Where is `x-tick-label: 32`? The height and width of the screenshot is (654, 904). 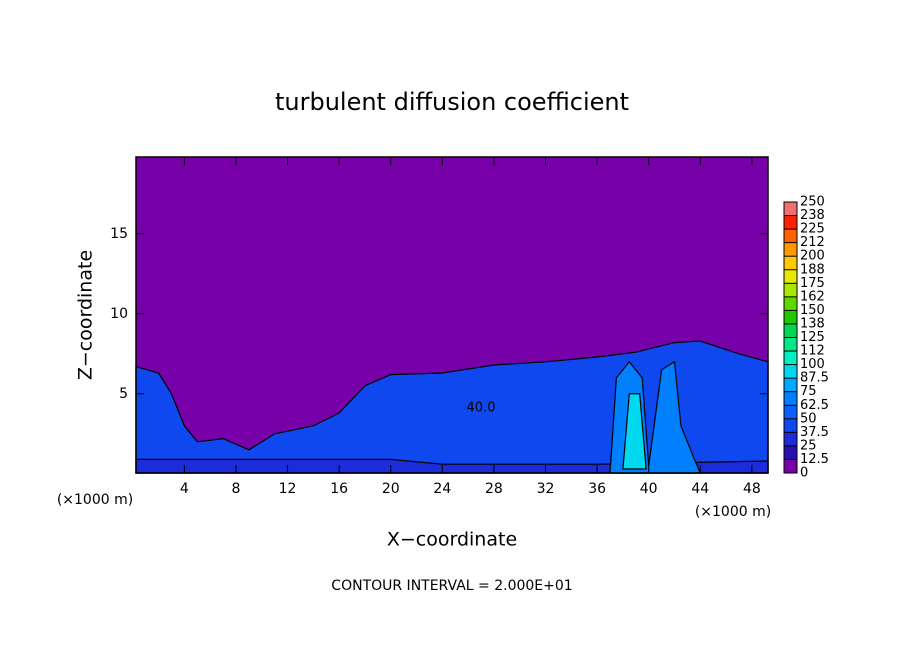
x-tick-label: 32 is located at coordinates (546, 489).